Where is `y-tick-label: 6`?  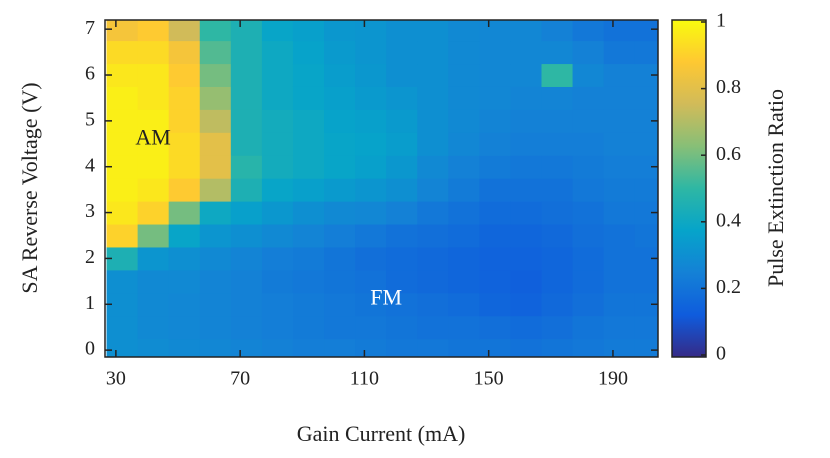
y-tick-label: 6 is located at coordinates (90, 74).